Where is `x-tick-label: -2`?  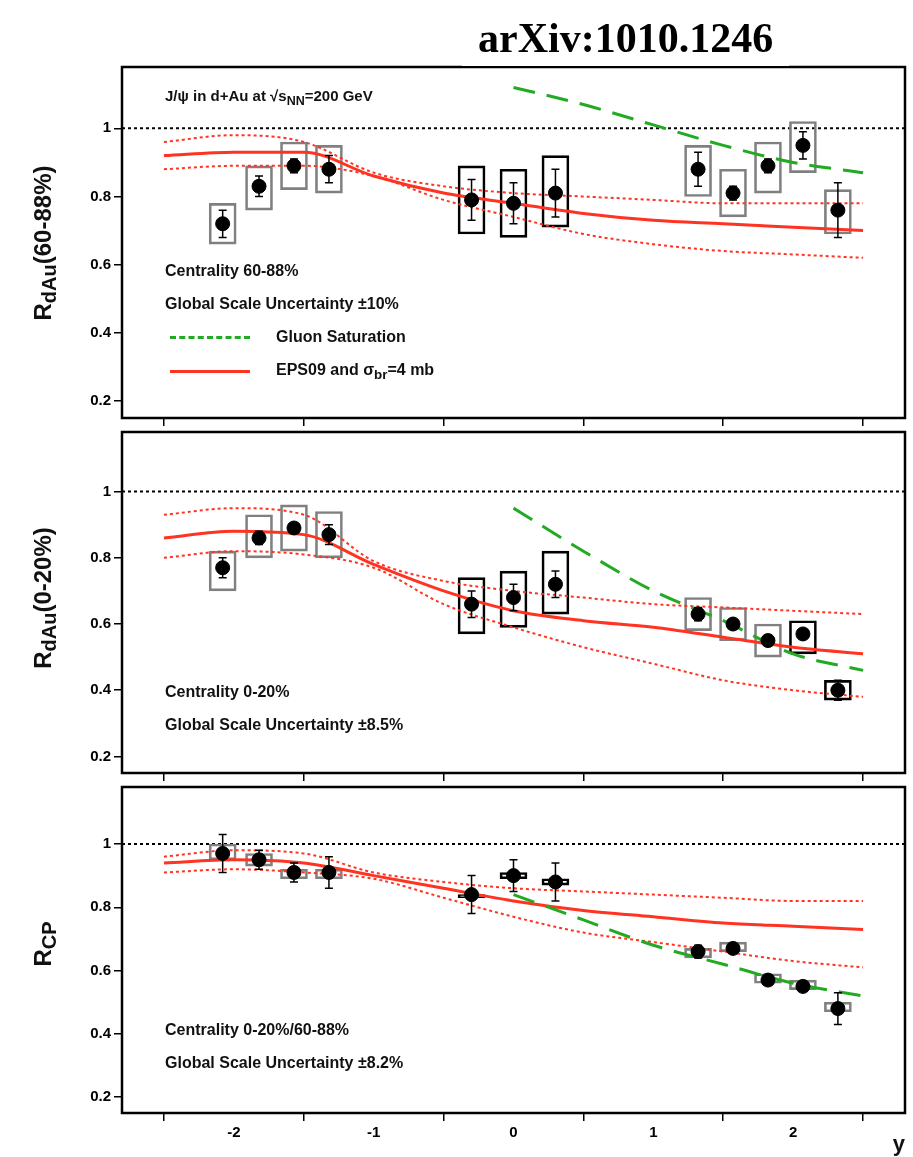 x-tick-label: -2 is located at coordinates (234, 1132).